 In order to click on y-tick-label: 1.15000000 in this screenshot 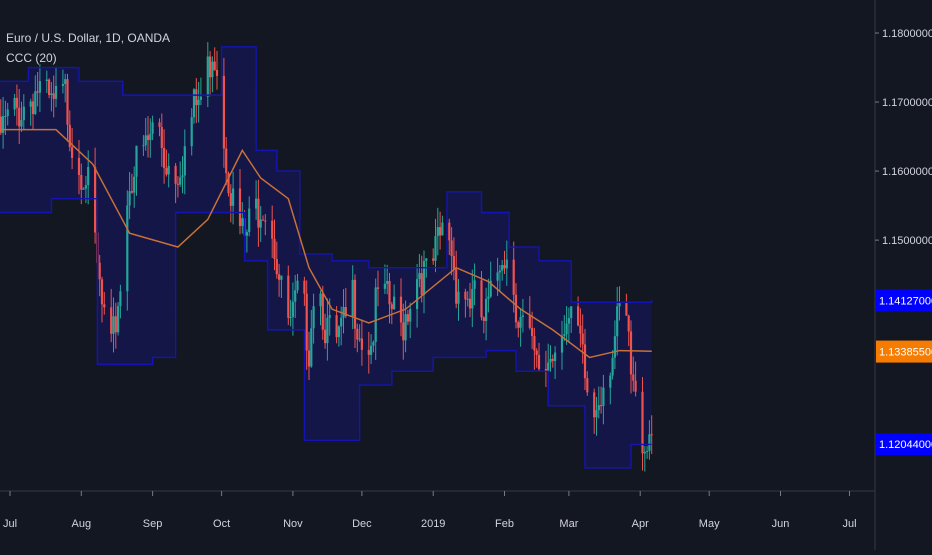, I will do `click(907, 241)`.